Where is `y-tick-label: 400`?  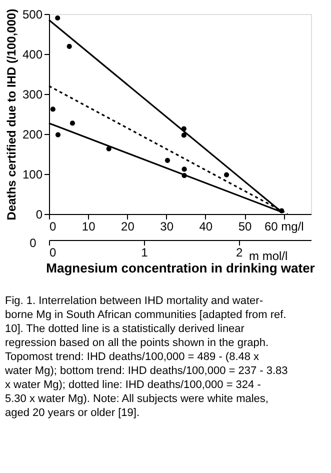
y-tick-label: 400 is located at coordinates (32, 55).